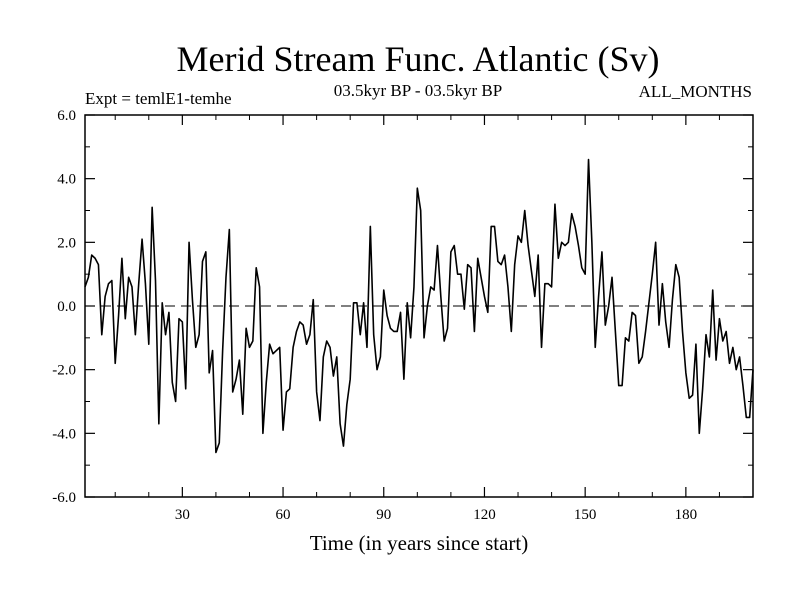 This screenshot has width=800, height=600. I want to click on y-tick-label: -6.0, so click(64, 498).